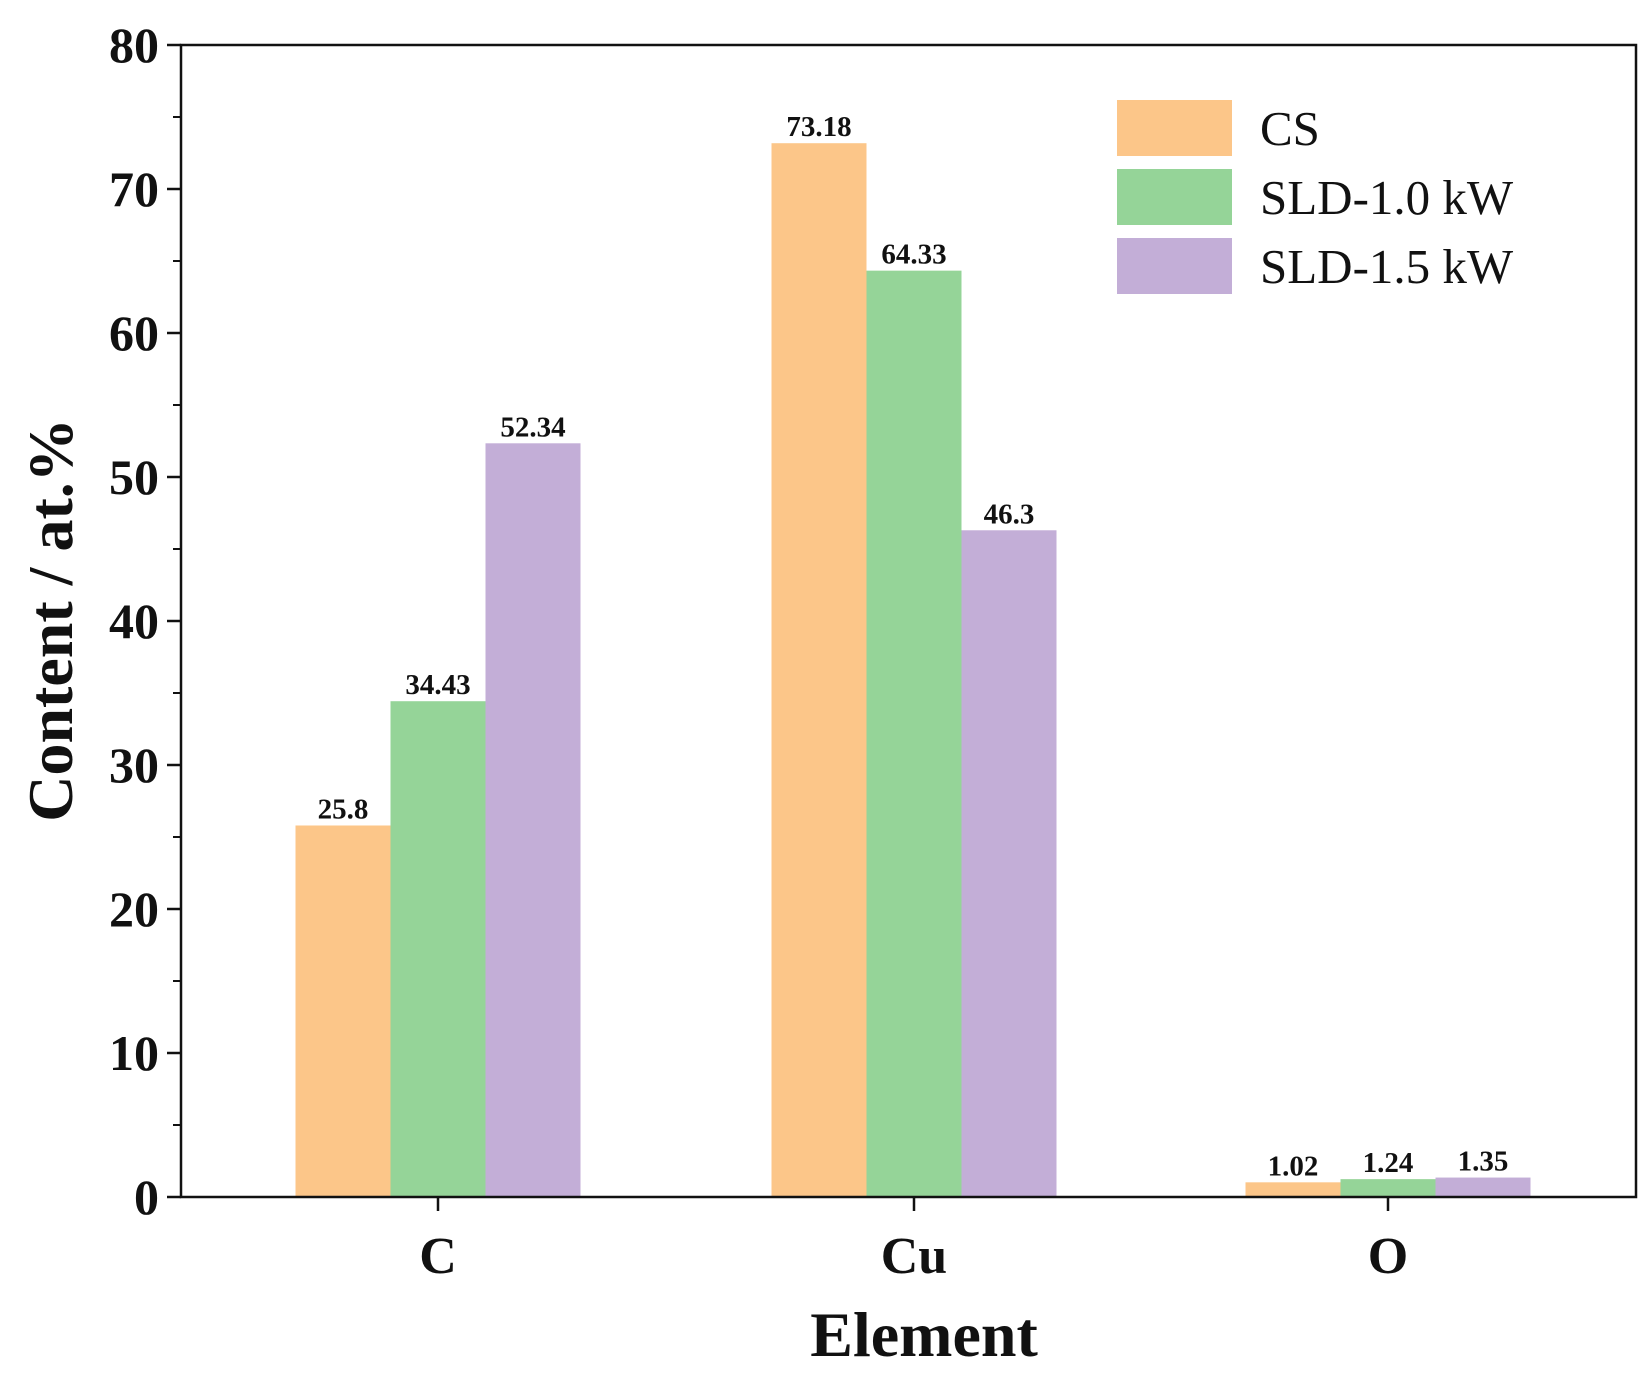 This screenshot has height=1379, width=1650. What do you see at coordinates (134, 45) in the screenshot?
I see `y-tick-label: 80` at bounding box center [134, 45].